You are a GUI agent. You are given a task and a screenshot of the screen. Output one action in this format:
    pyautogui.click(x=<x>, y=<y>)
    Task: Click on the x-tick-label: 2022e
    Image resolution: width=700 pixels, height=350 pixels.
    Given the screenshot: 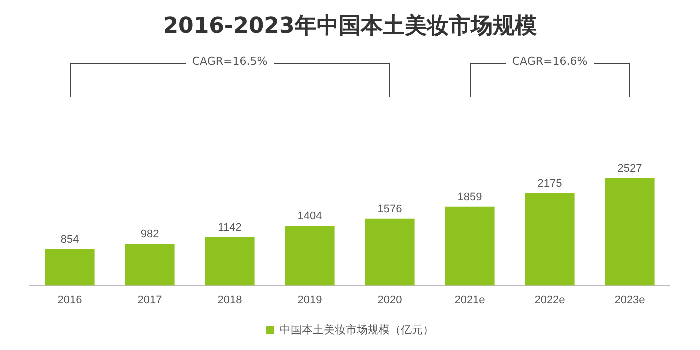 What is the action you would take?
    pyautogui.click(x=550, y=300)
    